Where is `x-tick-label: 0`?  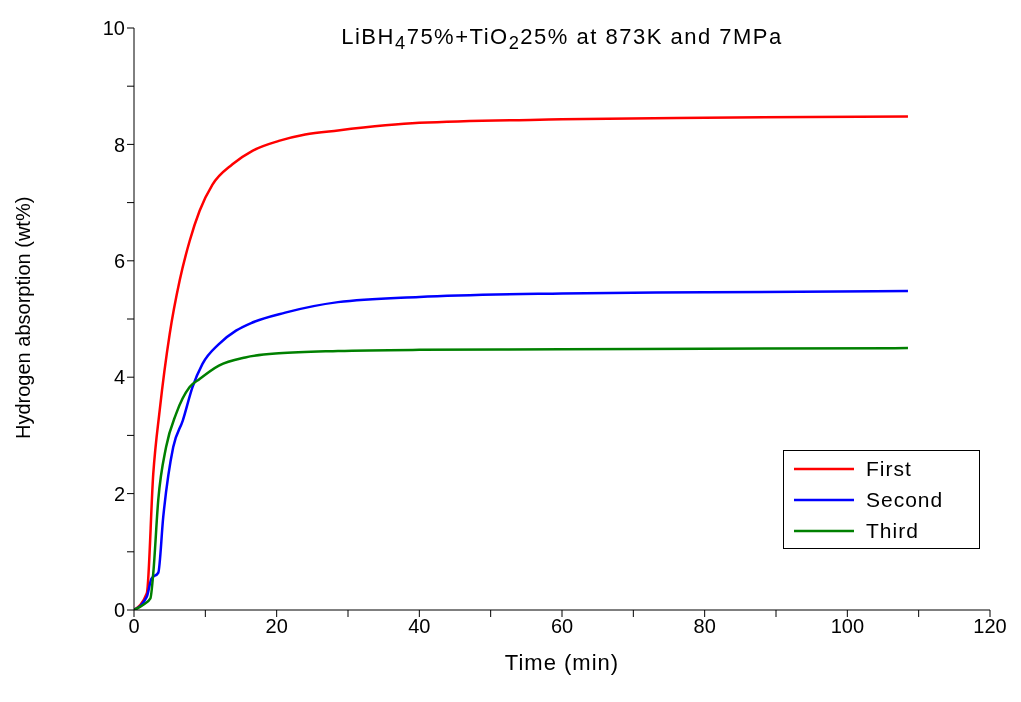 x-tick-label: 0 is located at coordinates (134, 626).